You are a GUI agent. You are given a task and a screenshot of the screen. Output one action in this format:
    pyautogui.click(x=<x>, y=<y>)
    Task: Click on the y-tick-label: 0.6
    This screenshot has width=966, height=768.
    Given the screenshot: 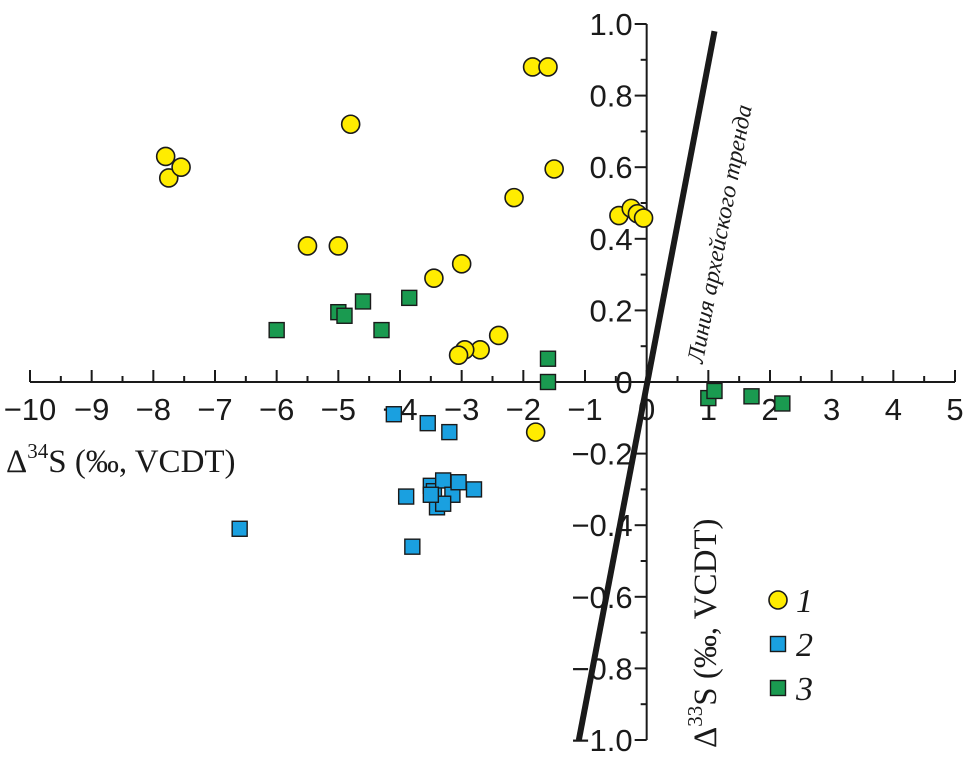 What is the action you would take?
    pyautogui.click(x=611, y=167)
    